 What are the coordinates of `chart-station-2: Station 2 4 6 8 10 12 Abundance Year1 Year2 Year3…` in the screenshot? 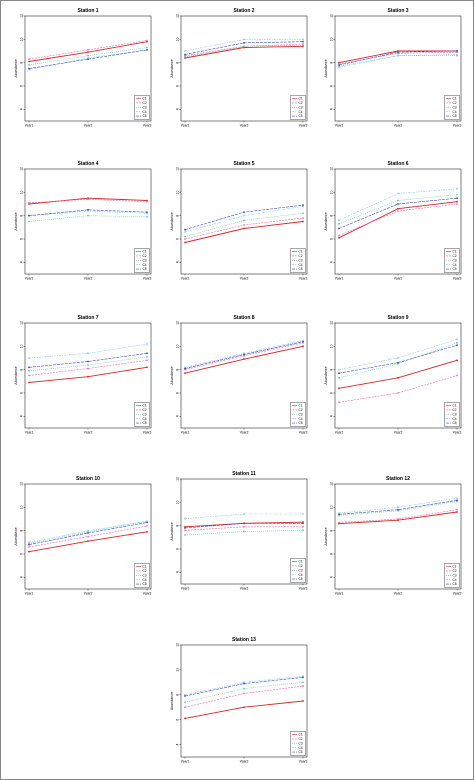 It's located at (239, 68).